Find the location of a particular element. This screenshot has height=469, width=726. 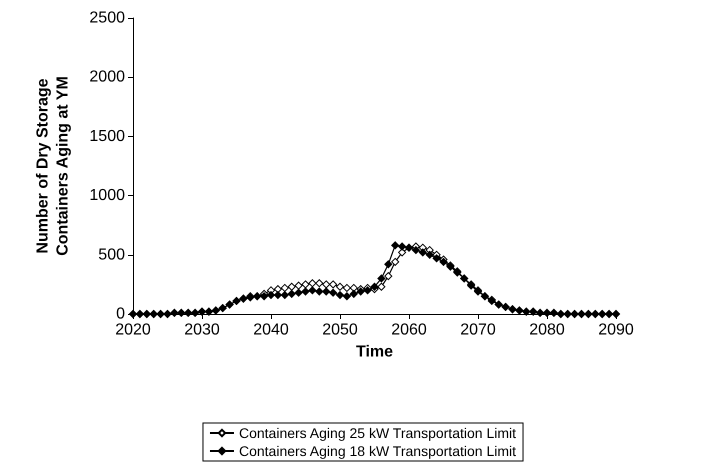

x-axis-title: Time is located at coordinates (375, 352).